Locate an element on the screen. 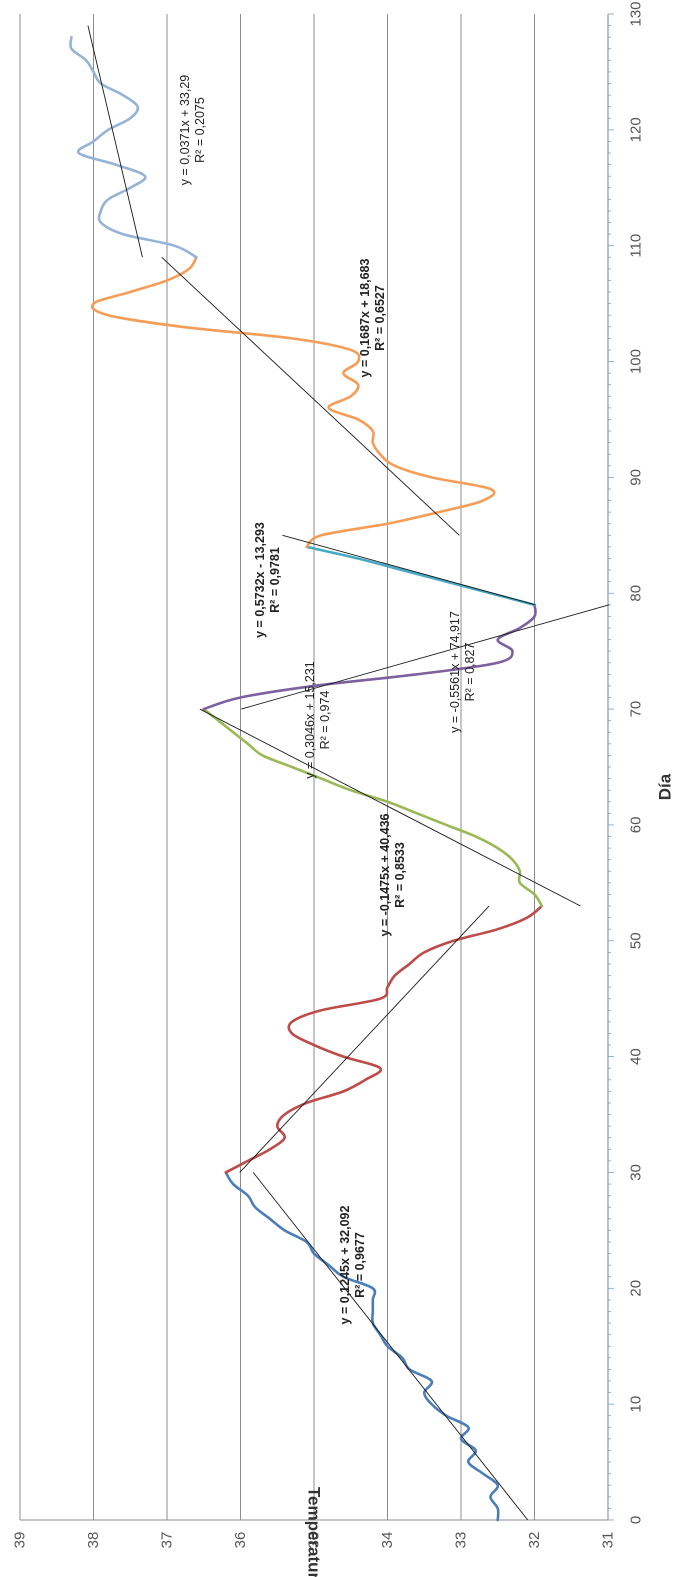  trendline-label-4: y = -0,5561x + 74,917 R² = 0,827 is located at coordinates (462, 672).